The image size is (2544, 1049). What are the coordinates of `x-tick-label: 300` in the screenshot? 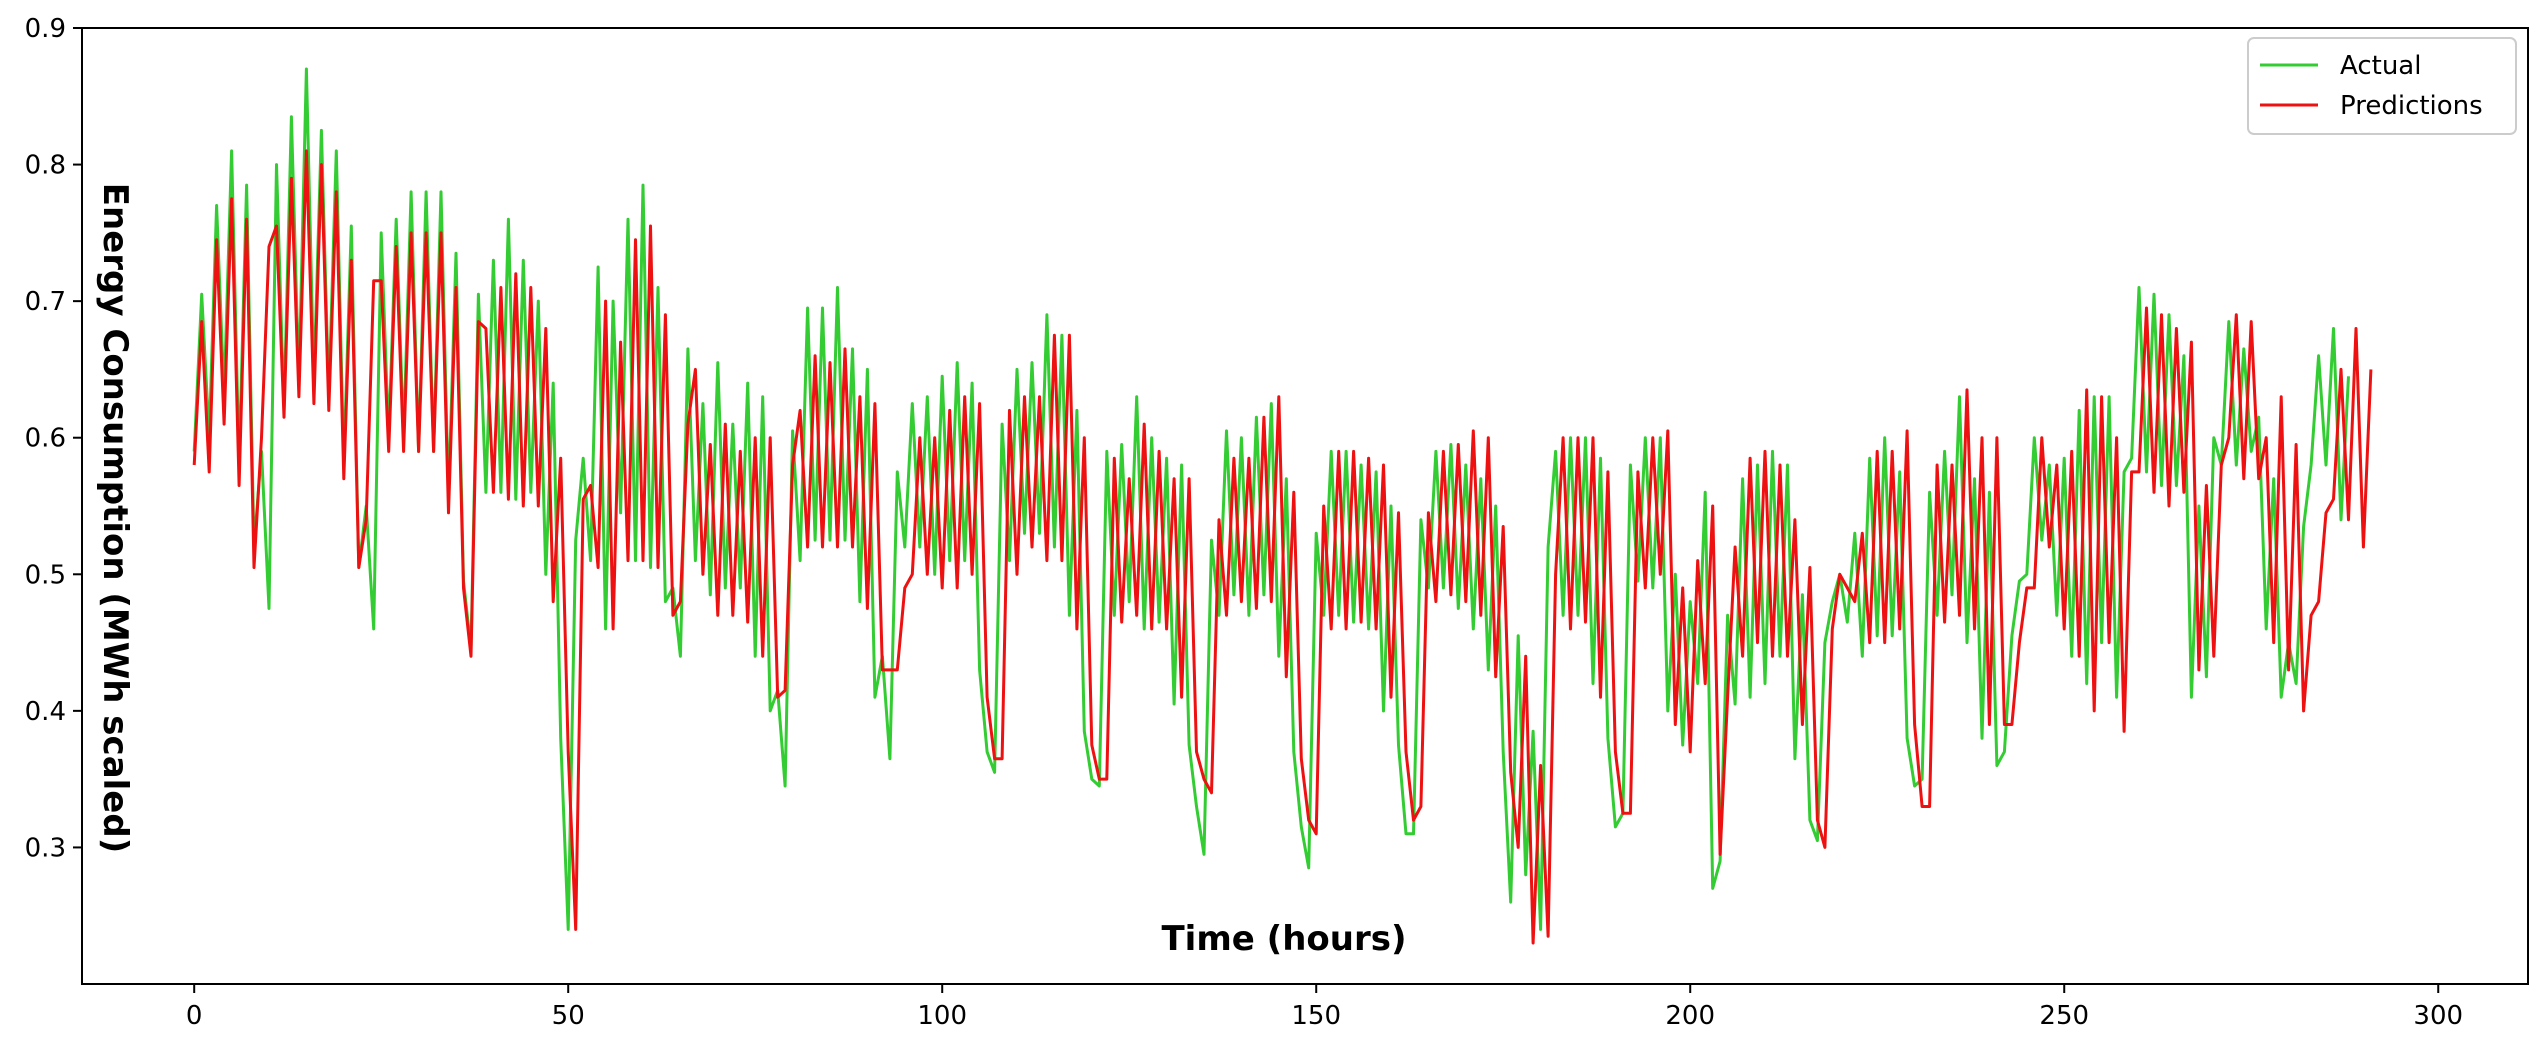 It's located at (2438, 1016).